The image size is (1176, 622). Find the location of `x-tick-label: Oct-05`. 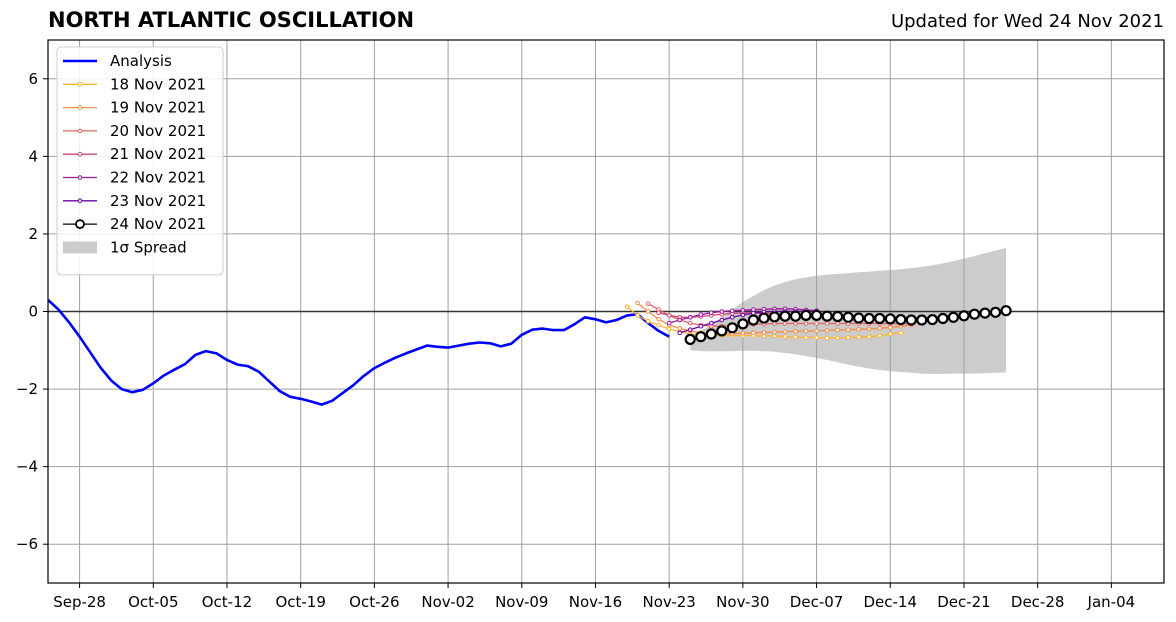

x-tick-label: Oct-05 is located at coordinates (153, 602).